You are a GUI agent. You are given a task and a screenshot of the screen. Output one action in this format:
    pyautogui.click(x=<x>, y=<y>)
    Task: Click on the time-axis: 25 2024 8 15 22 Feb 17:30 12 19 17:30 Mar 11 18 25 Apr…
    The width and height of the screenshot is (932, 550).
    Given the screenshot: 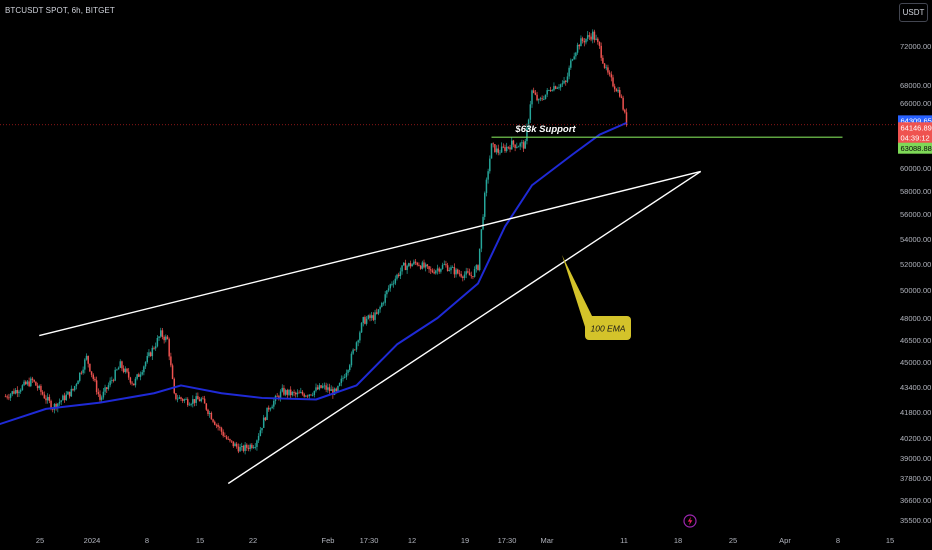 What is the action you would take?
    pyautogui.click(x=465, y=540)
    